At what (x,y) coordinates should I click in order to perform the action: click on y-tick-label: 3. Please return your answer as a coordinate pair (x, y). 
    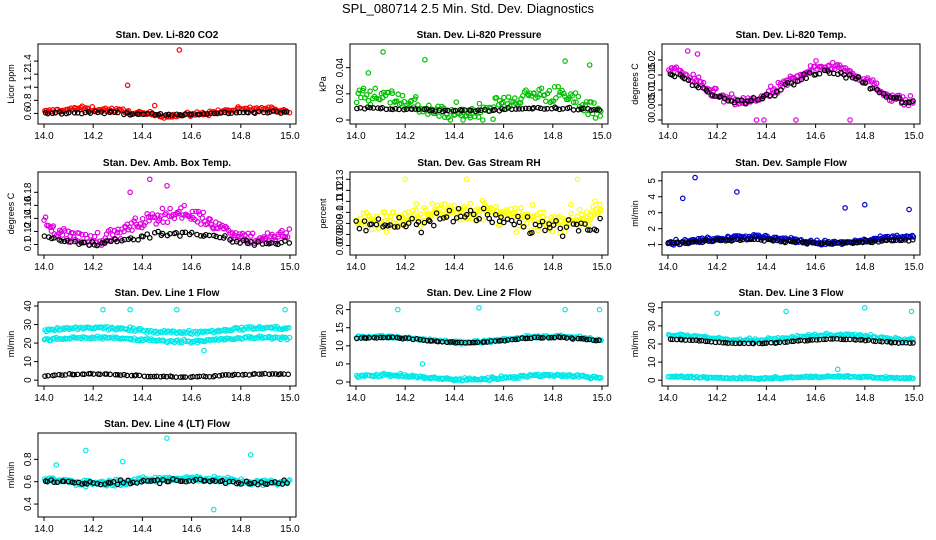
    Looking at the image, I should click on (652, 212).